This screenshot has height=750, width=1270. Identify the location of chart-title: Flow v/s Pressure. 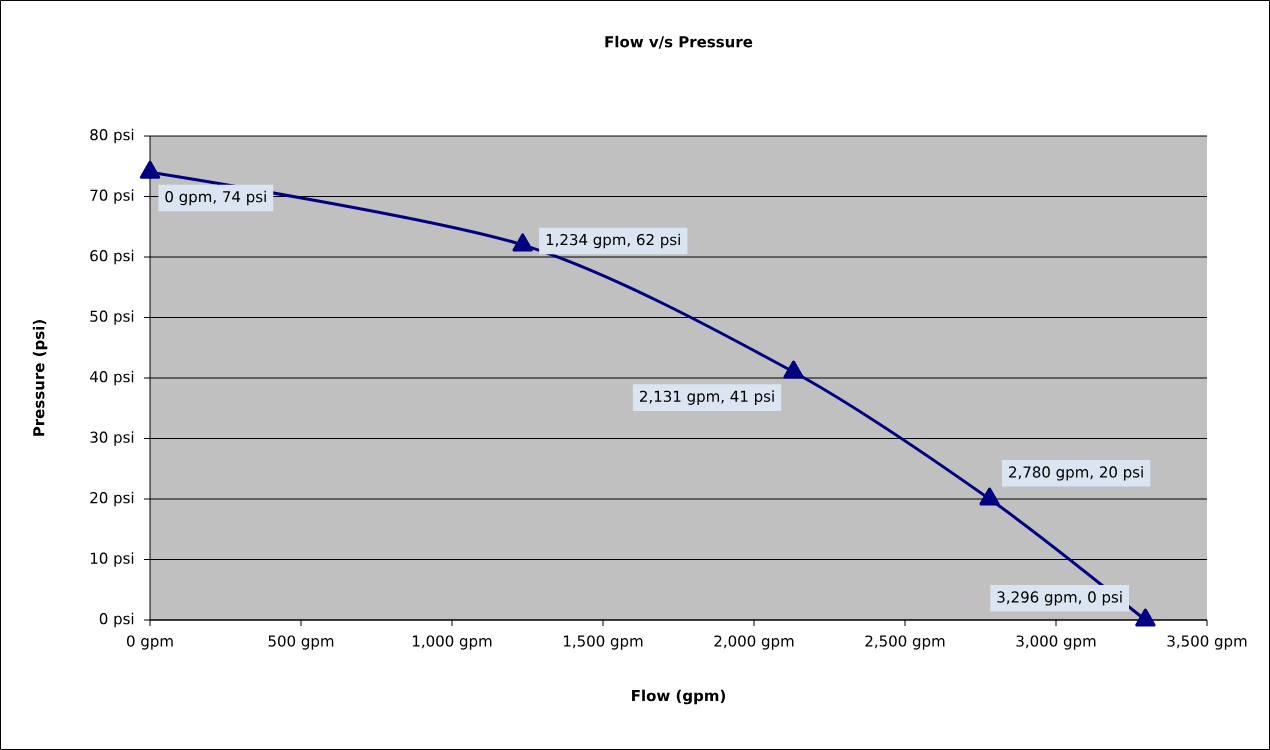
(679, 42).